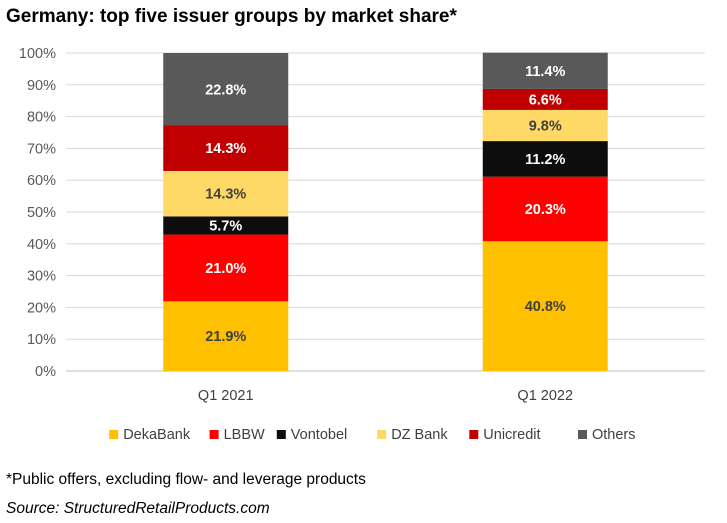  Describe the element at coordinates (41, 118) in the screenshot. I see `y-tick-label: 80%` at that location.